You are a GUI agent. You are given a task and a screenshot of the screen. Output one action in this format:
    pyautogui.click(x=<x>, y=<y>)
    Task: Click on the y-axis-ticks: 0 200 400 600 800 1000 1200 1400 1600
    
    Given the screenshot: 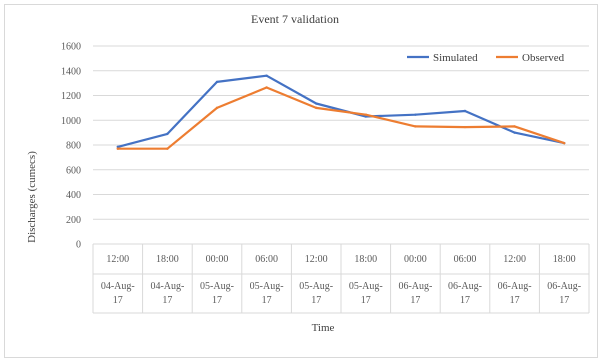 What is the action you would take?
    pyautogui.click(x=71, y=146)
    